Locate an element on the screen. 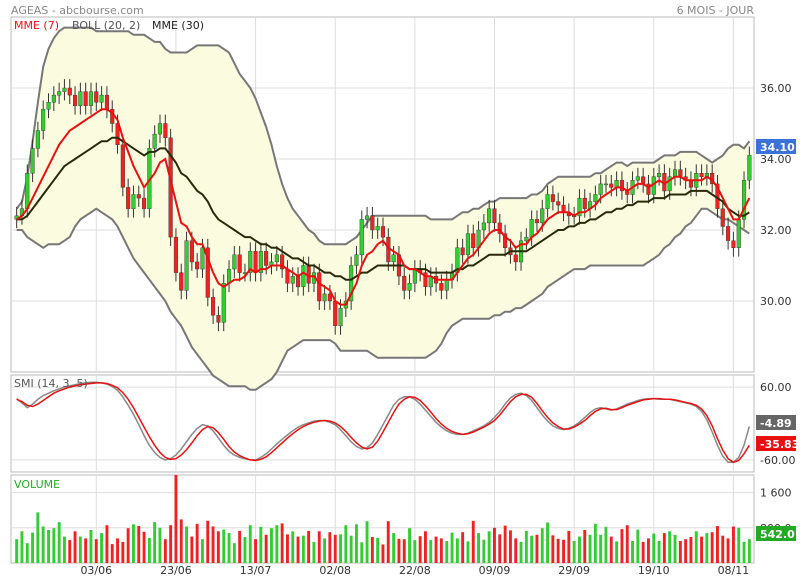 This screenshot has height=580, width=800. smi-line is located at coordinates (383, 422).